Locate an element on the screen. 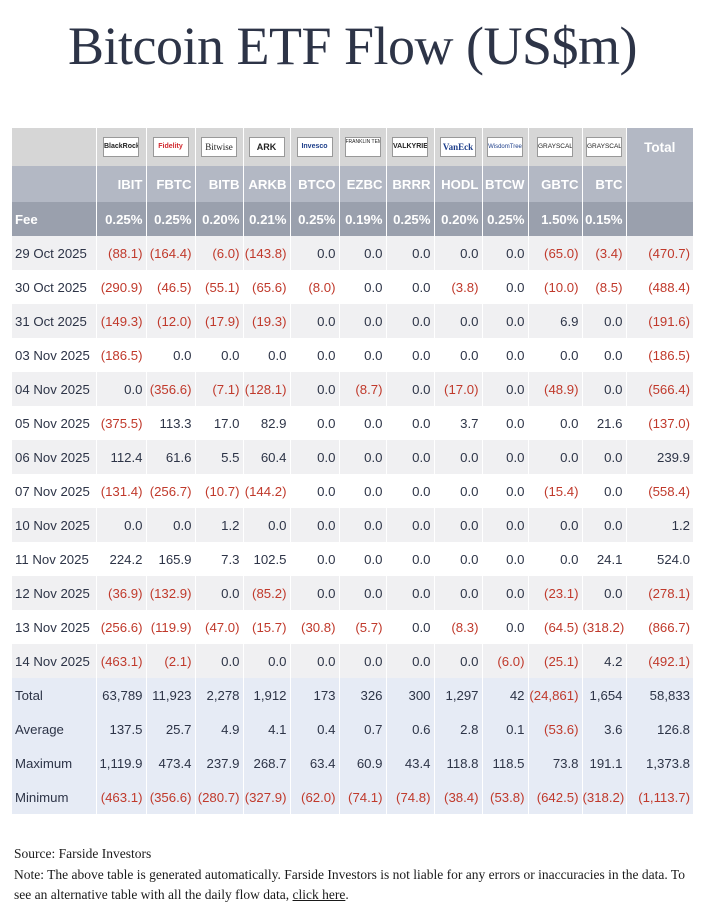 This screenshot has height=913, width=705. flow-cell: (290.9) is located at coordinates (120, 287).